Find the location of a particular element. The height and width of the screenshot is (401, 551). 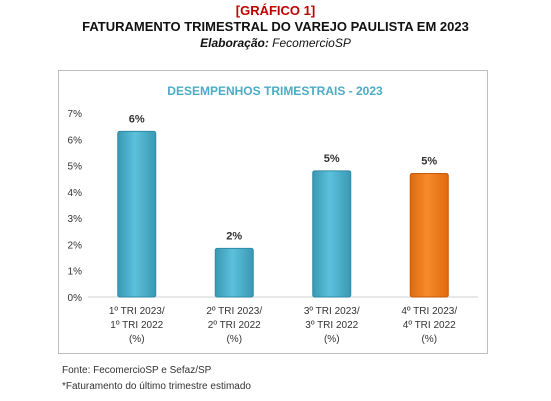

y-tick-label: 5% is located at coordinates (75, 167).